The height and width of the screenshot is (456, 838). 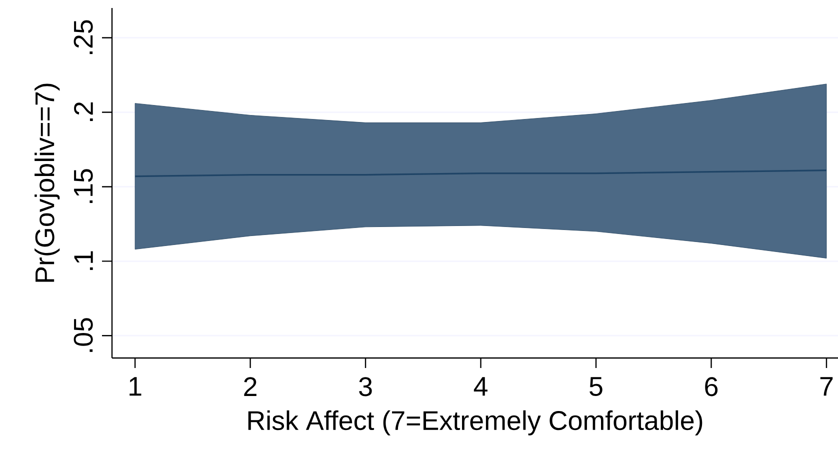 What do you see at coordinates (83, 260) in the screenshot?
I see `y-tick-label: .1` at bounding box center [83, 260].